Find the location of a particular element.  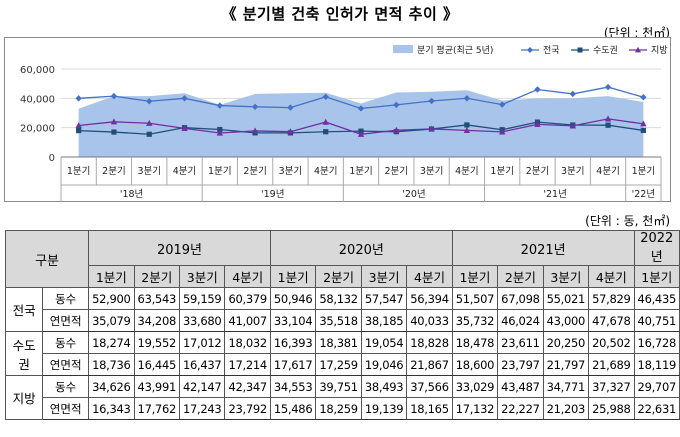

table-cell: 19,046 is located at coordinates (384, 364).